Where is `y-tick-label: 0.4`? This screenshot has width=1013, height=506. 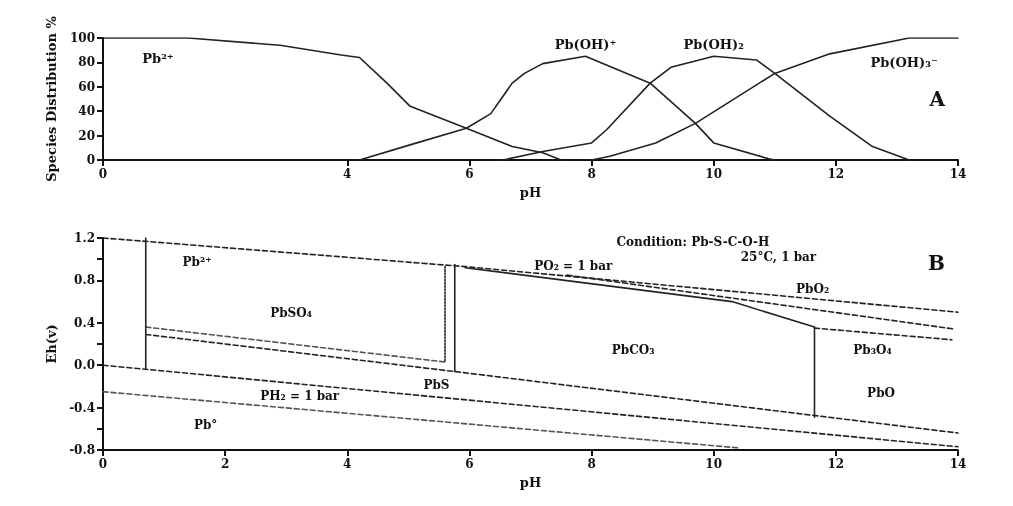
y-tick-label: 0.4 is located at coordinates (84, 322).